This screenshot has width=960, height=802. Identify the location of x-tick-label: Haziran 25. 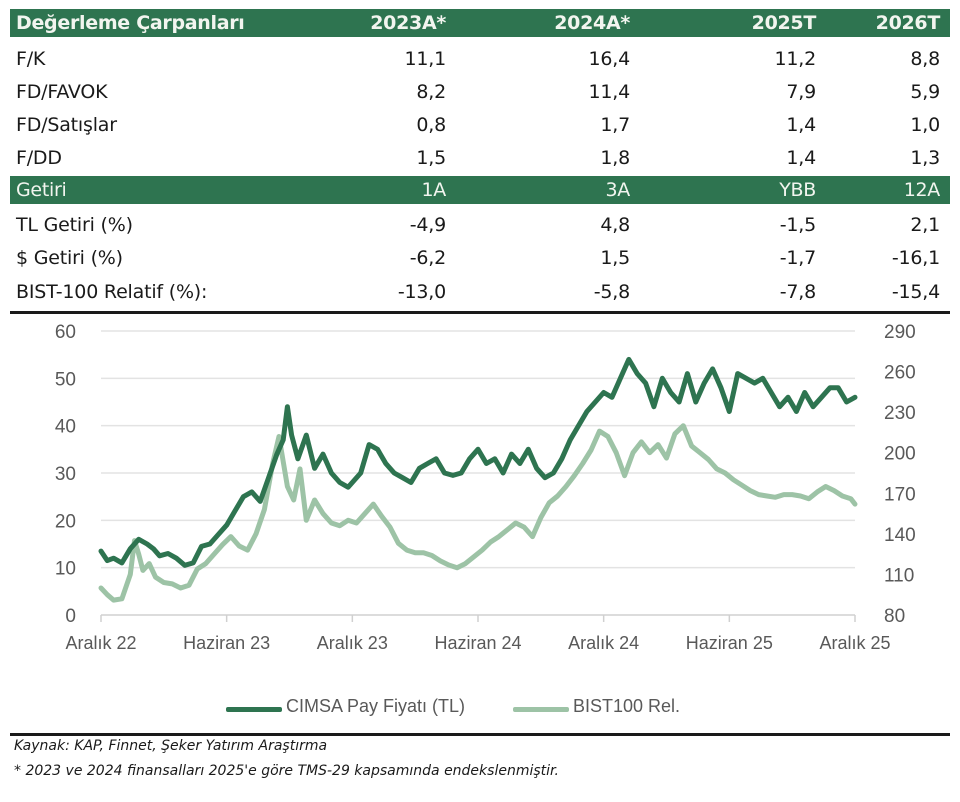
(729, 643).